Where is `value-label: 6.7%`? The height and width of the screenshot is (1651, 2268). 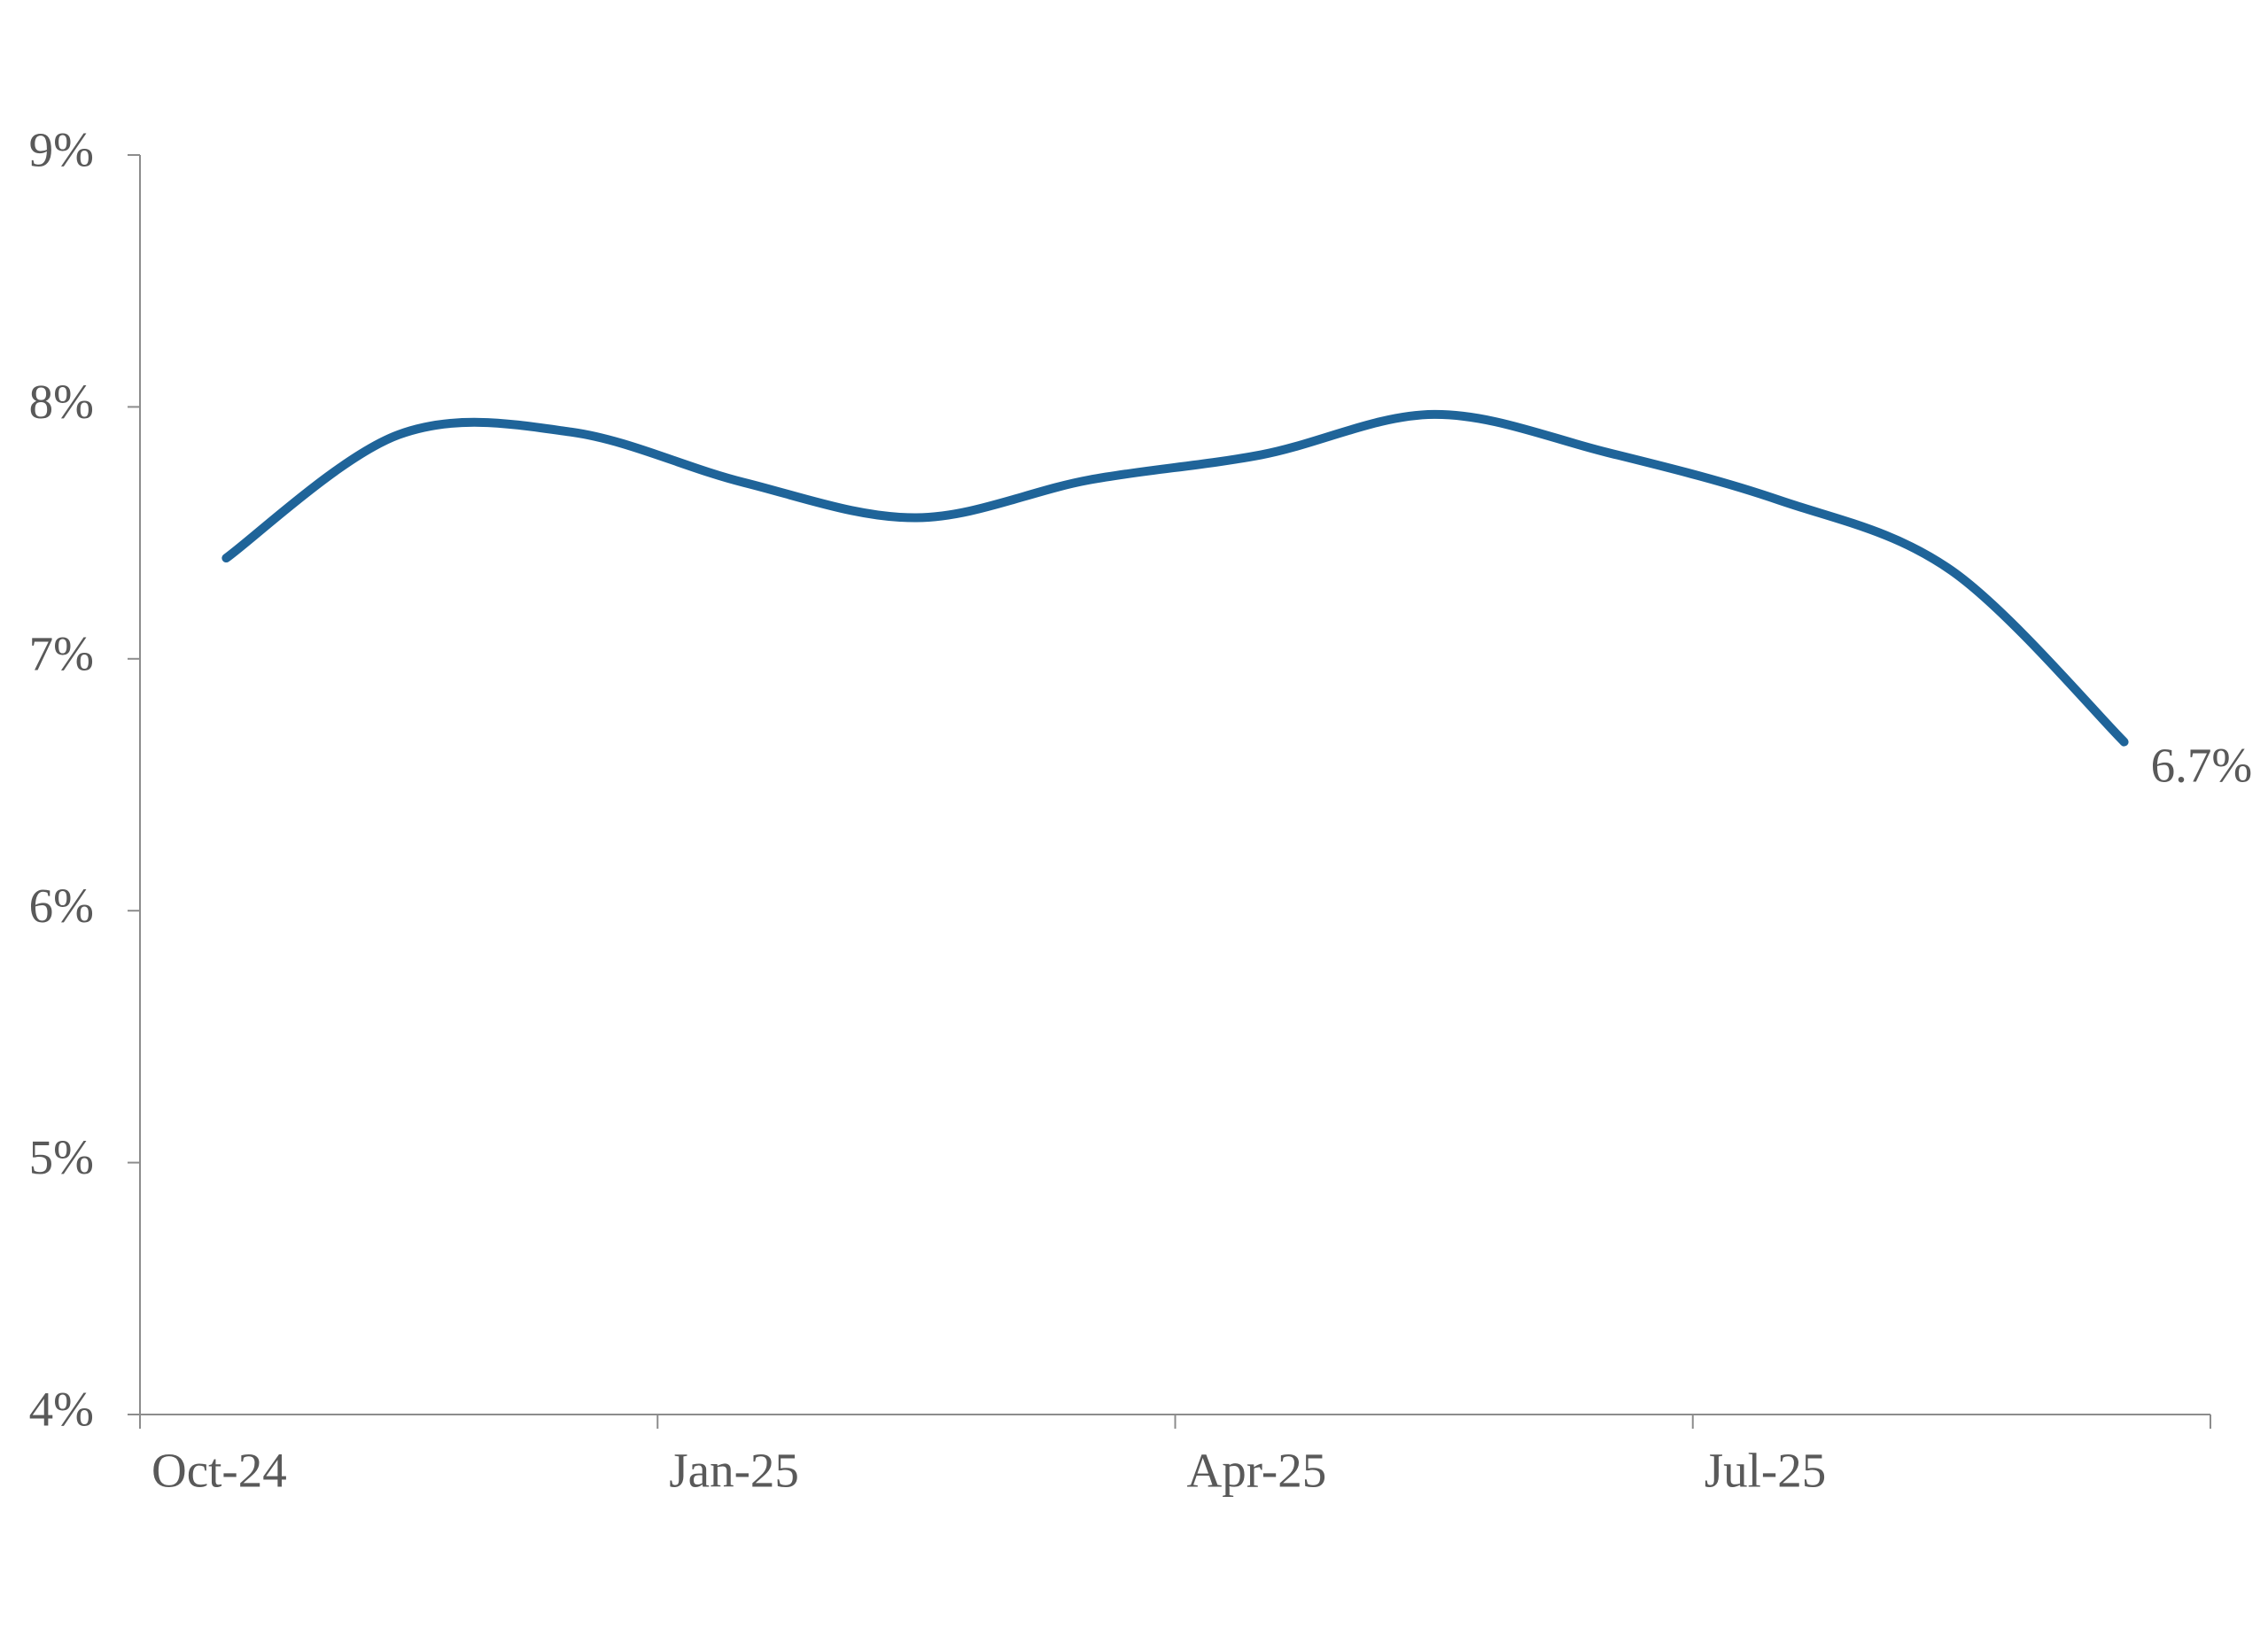
value-label: 6.7% is located at coordinates (2202, 765).